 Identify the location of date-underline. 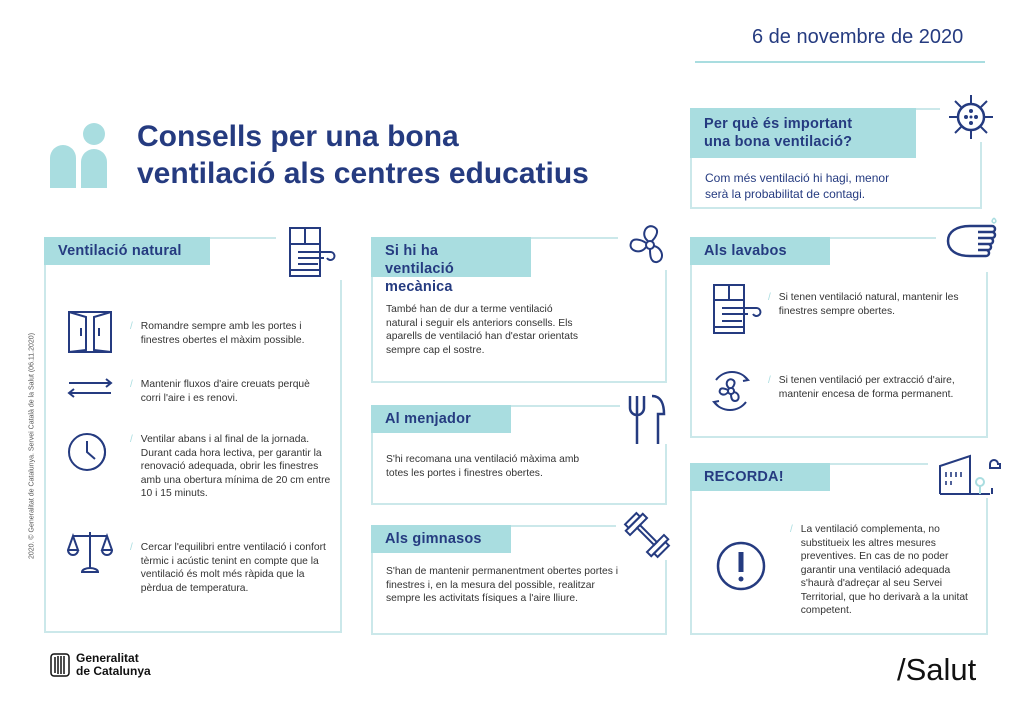
(840, 62).